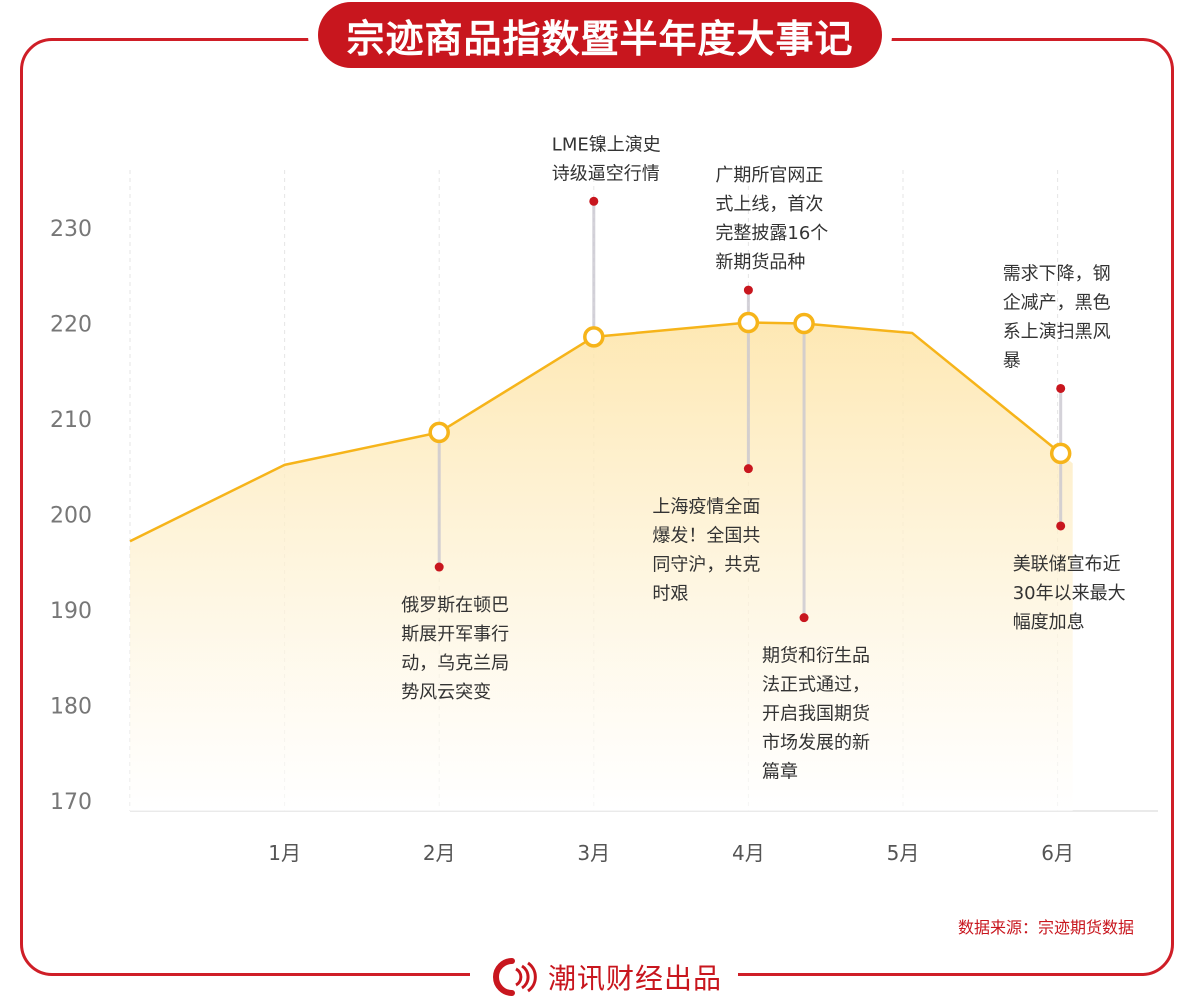  Describe the element at coordinates (1057, 302) in the screenshot. I see `event-label-line: 企减产，黑色` at that location.